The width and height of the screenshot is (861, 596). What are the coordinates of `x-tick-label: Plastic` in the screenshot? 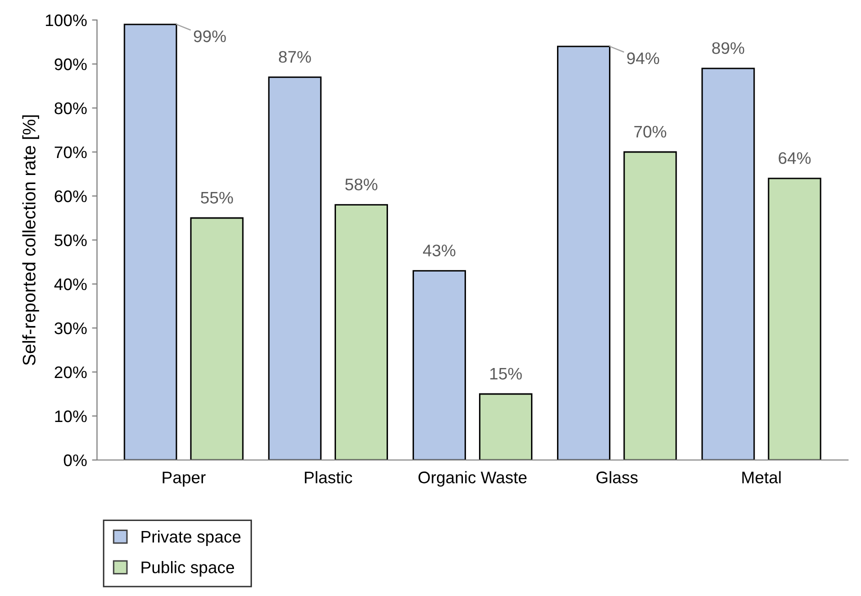 It's located at (328, 477).